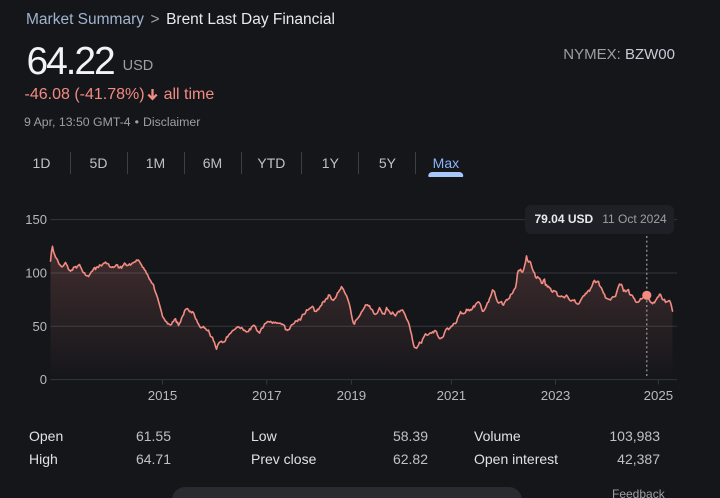 This screenshot has width=720, height=498. I want to click on arrow-down-icon, so click(152, 97).